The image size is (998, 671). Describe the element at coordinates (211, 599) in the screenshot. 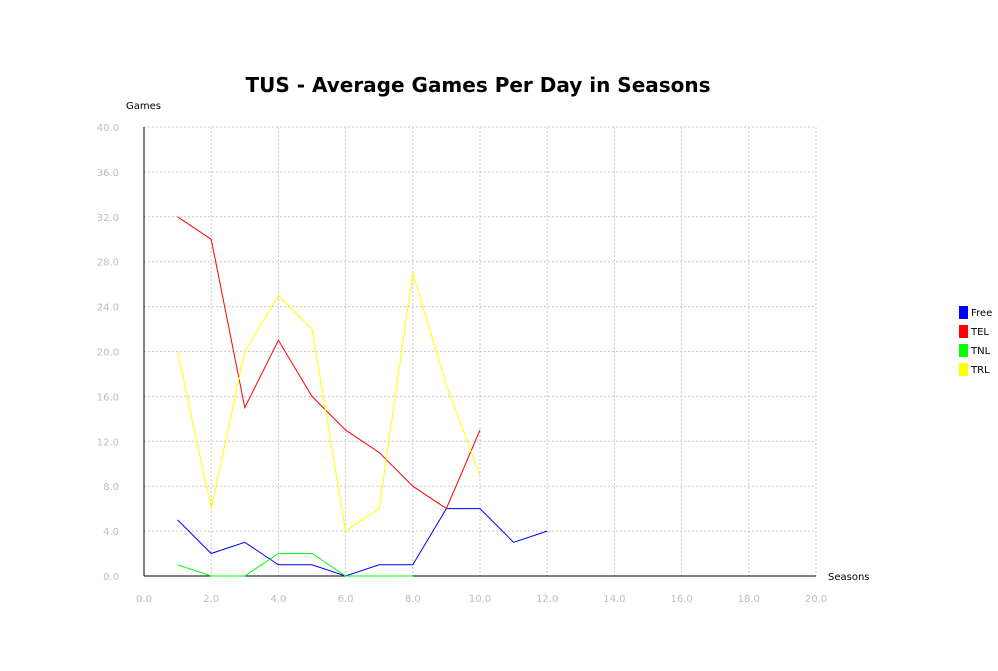

I see `x-tick-label: 2.0` at that location.